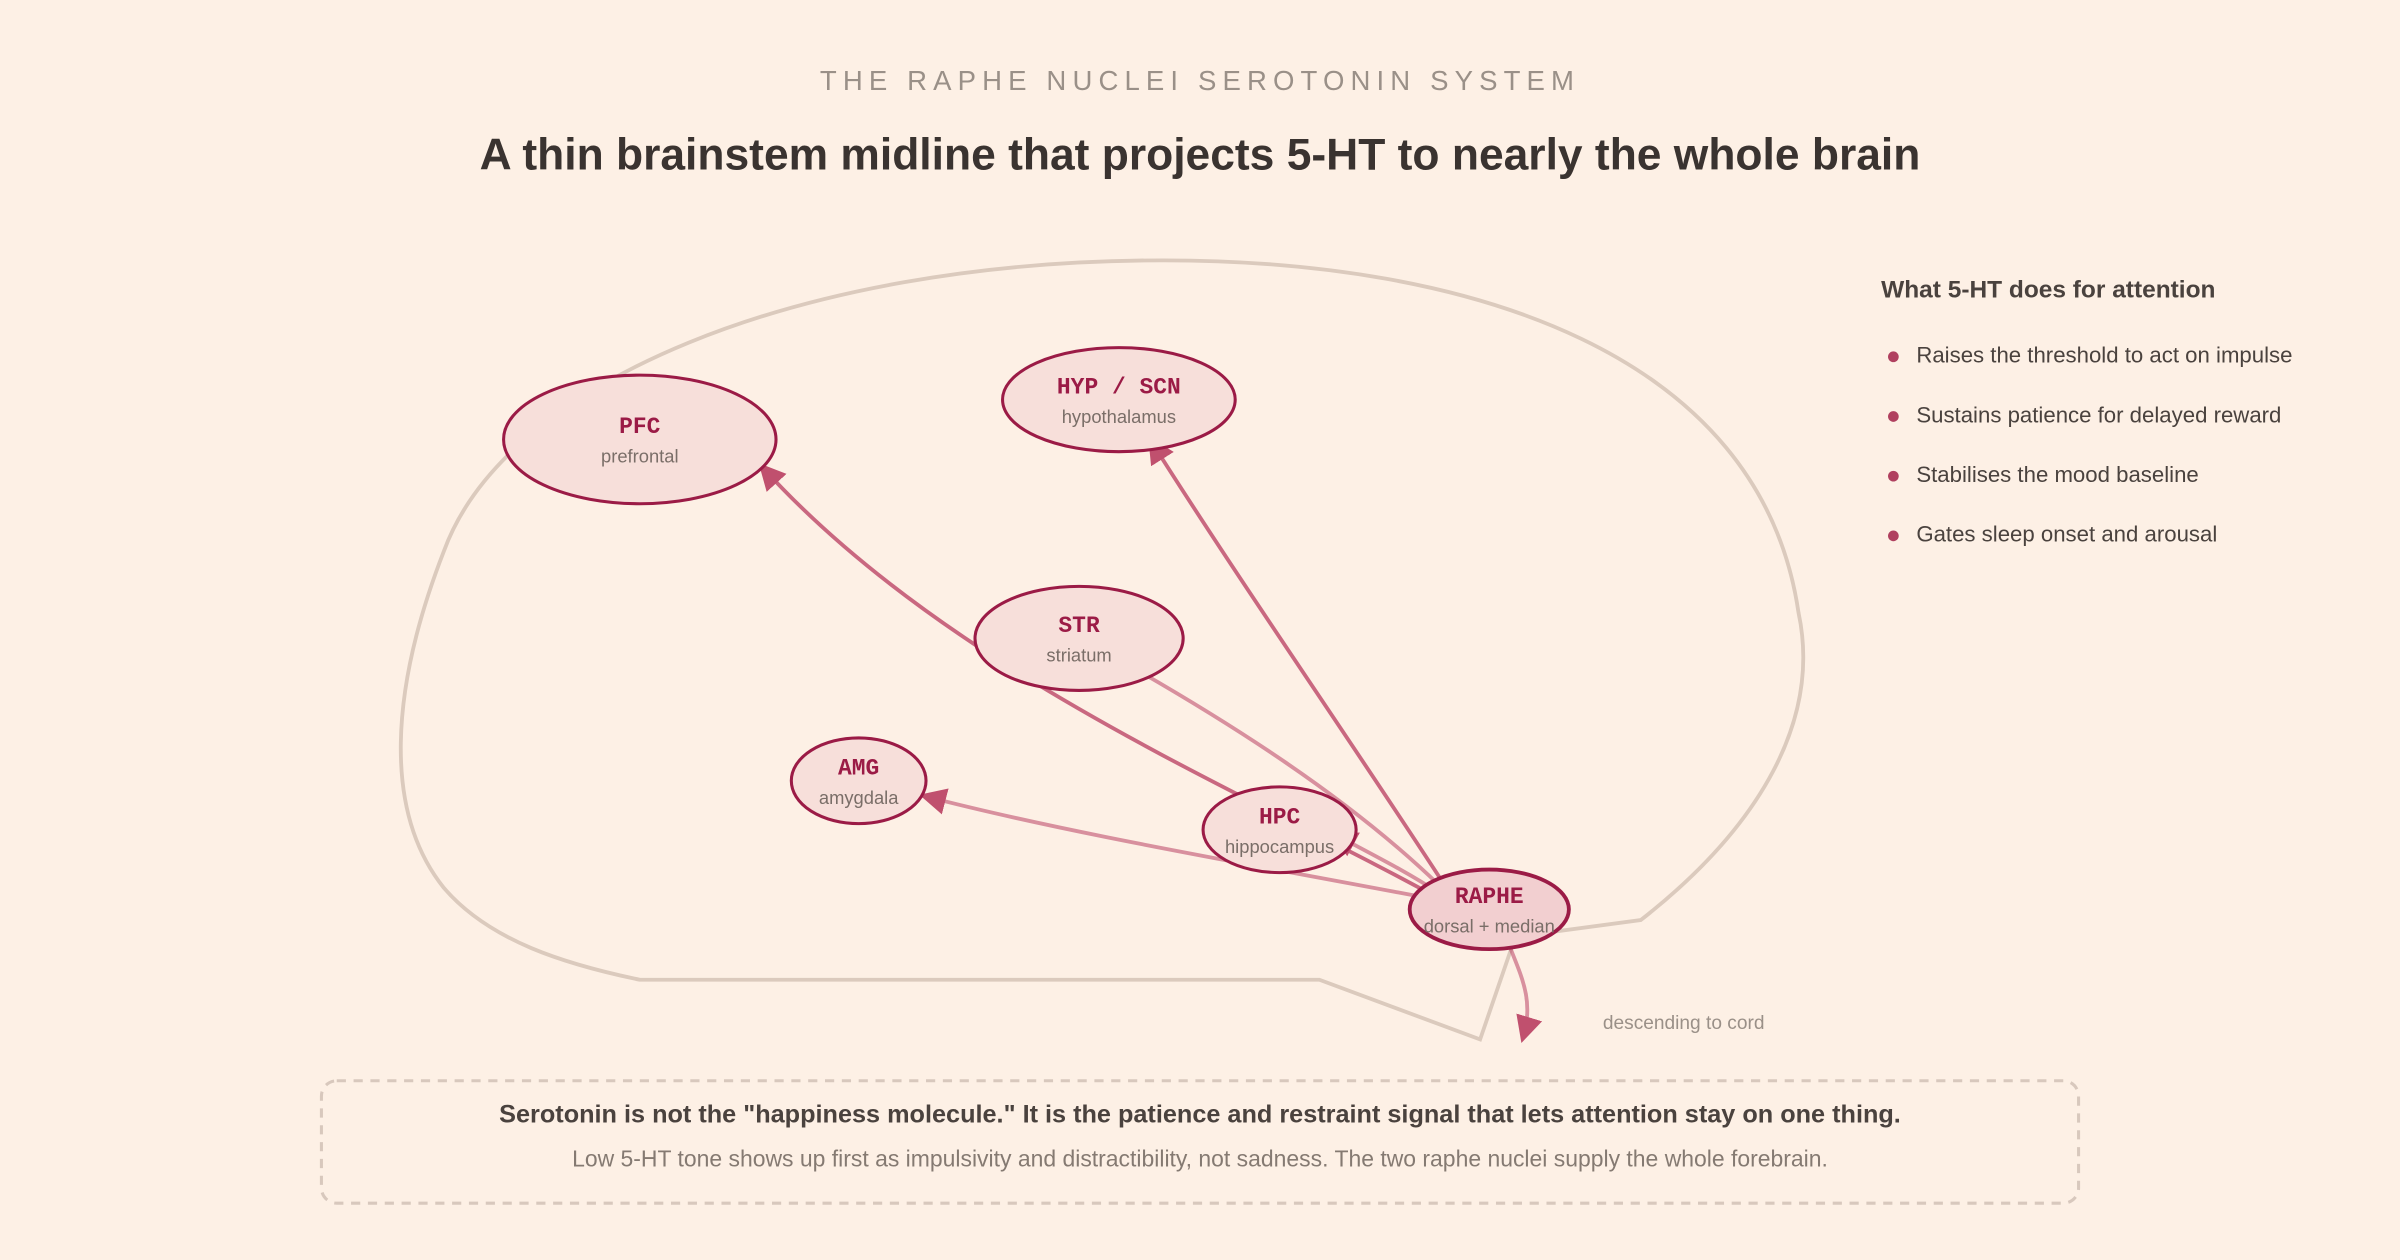  I want to click on node-label: HYP / SCN, so click(1119, 387).